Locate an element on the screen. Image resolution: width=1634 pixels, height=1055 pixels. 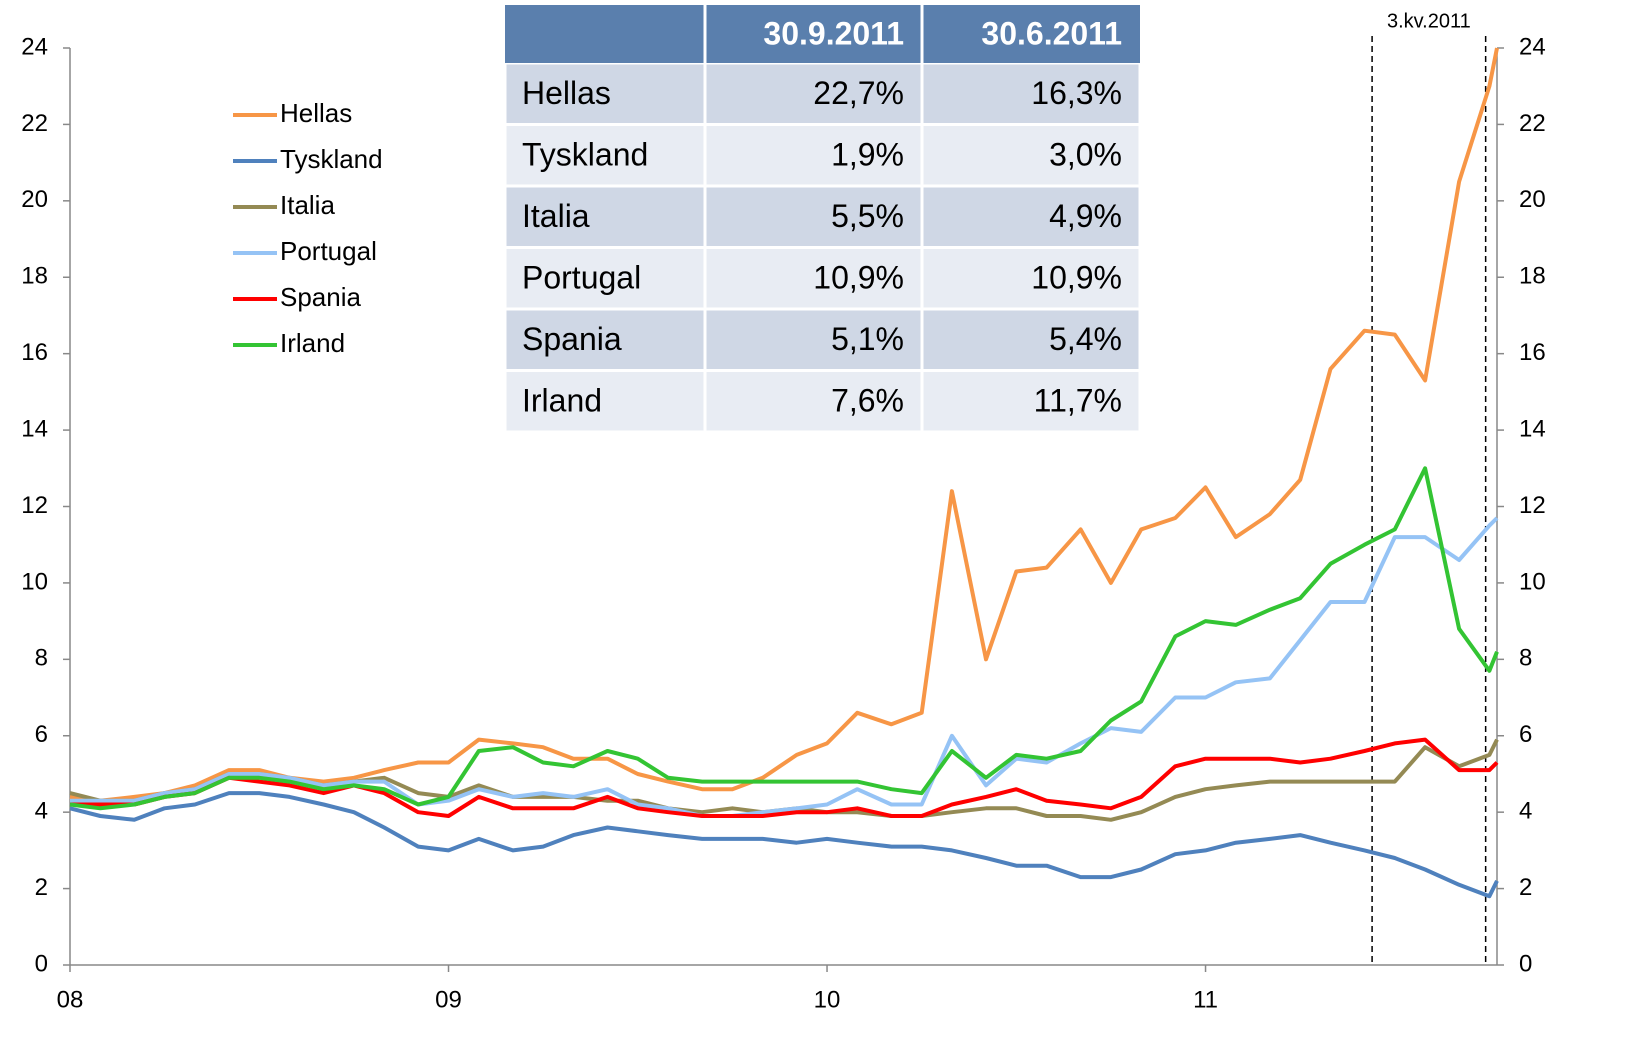
y2-tick-label: 18 is located at coordinates (1532, 276).